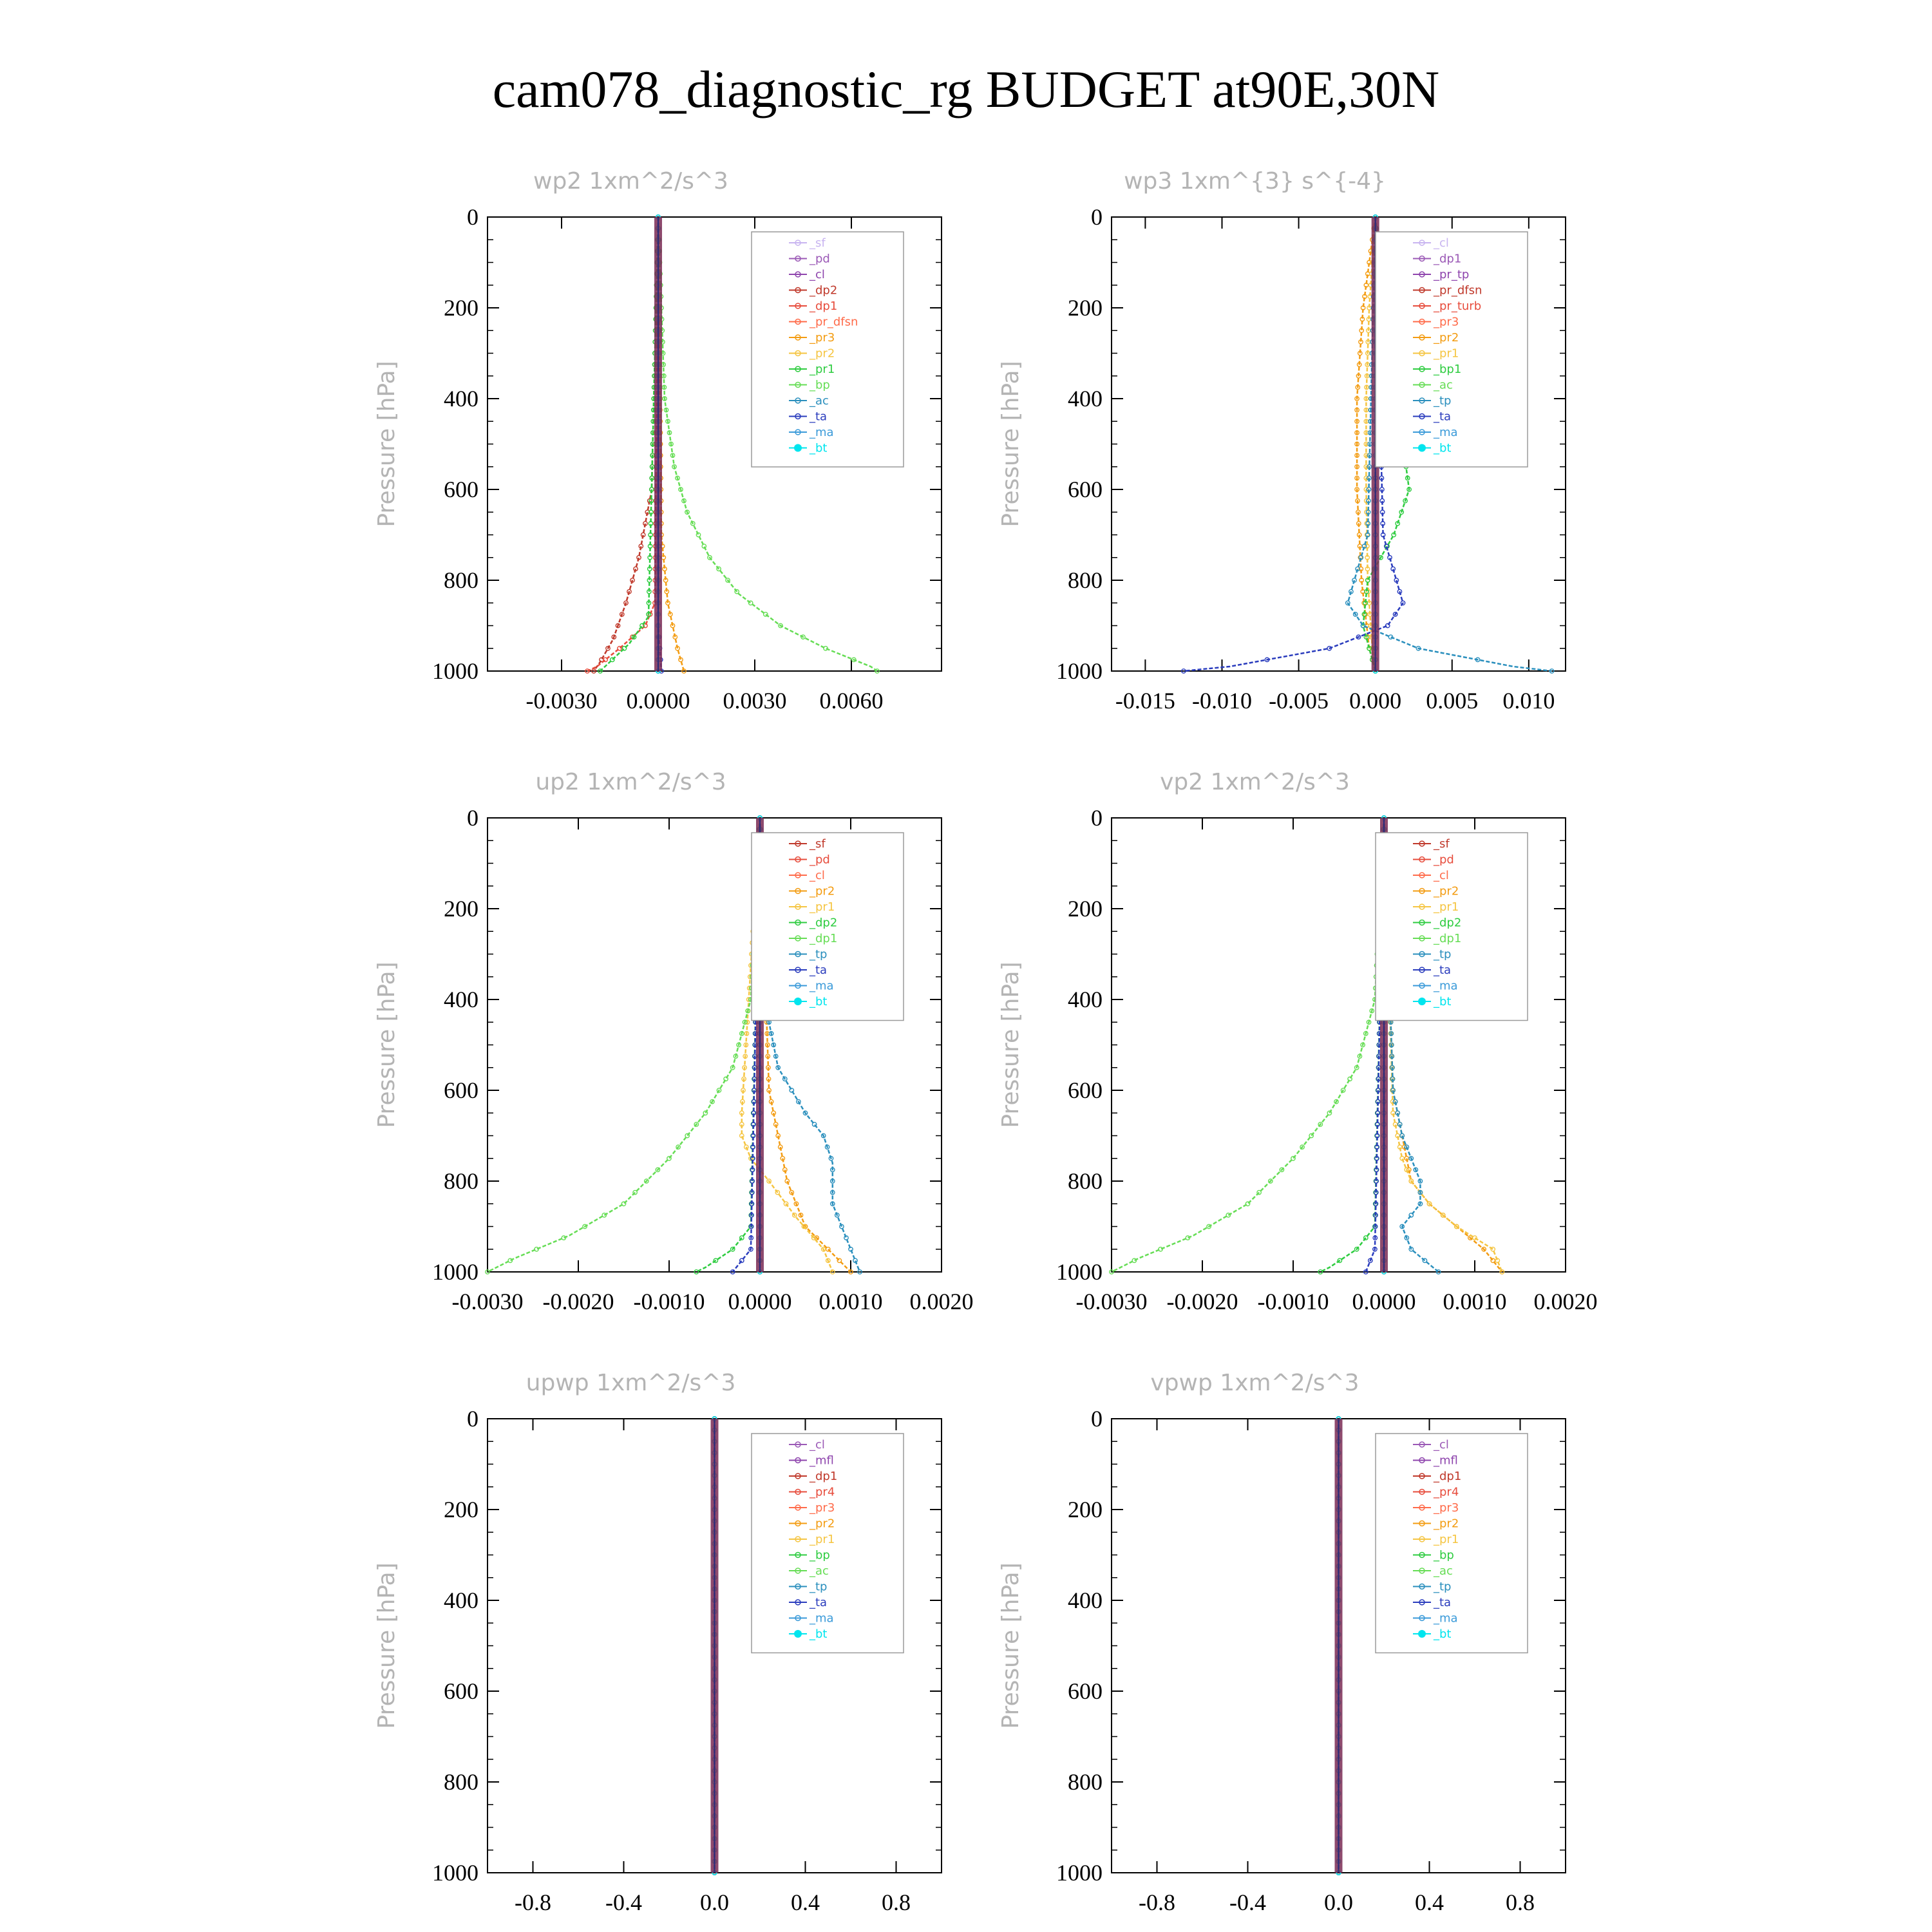 The height and width of the screenshot is (1932, 1932). I want to click on x-tick-label: -0.010, so click(1222, 701).